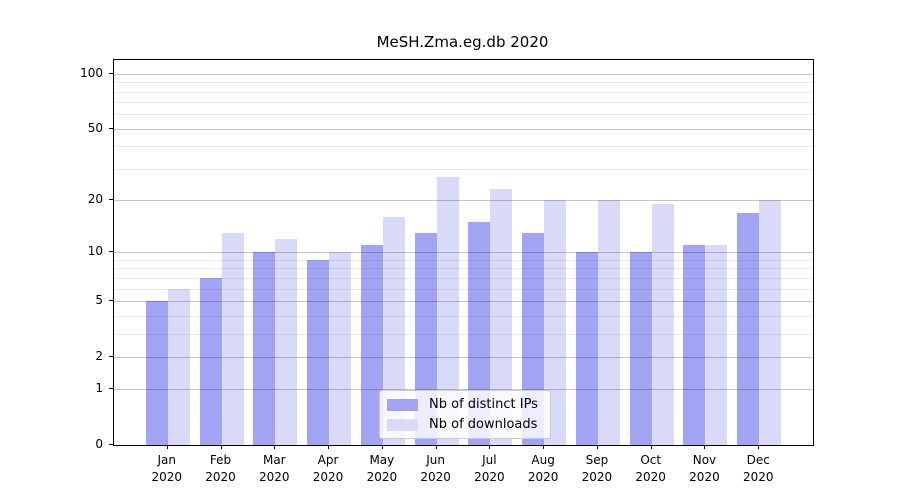 The height and width of the screenshot is (500, 900). I want to click on legend: Nb of distinct IPs Nb of downloads, so click(465, 414).